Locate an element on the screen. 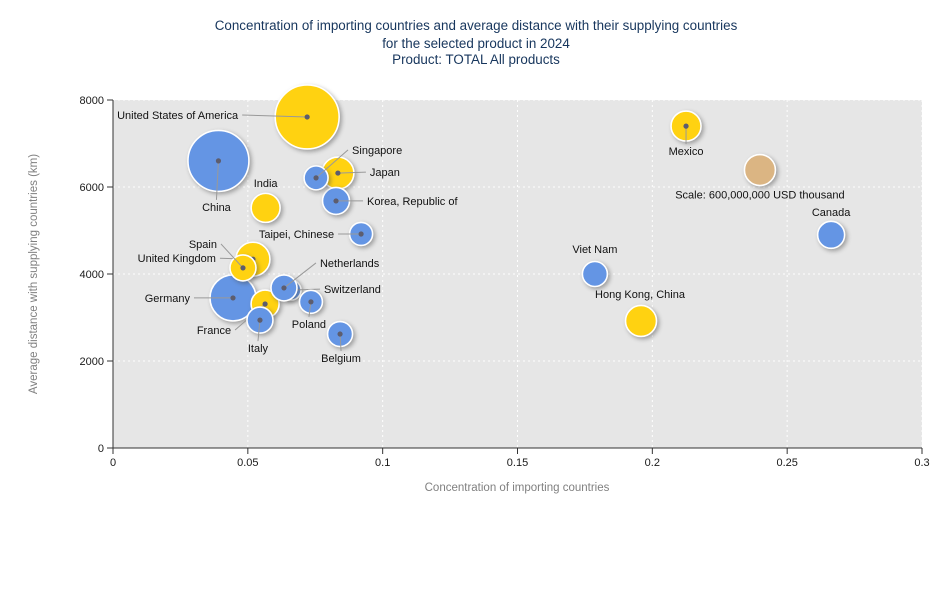 This screenshot has width=950, height=600. point-korea-republic-of: Korea, Republic of is located at coordinates (390, 201).